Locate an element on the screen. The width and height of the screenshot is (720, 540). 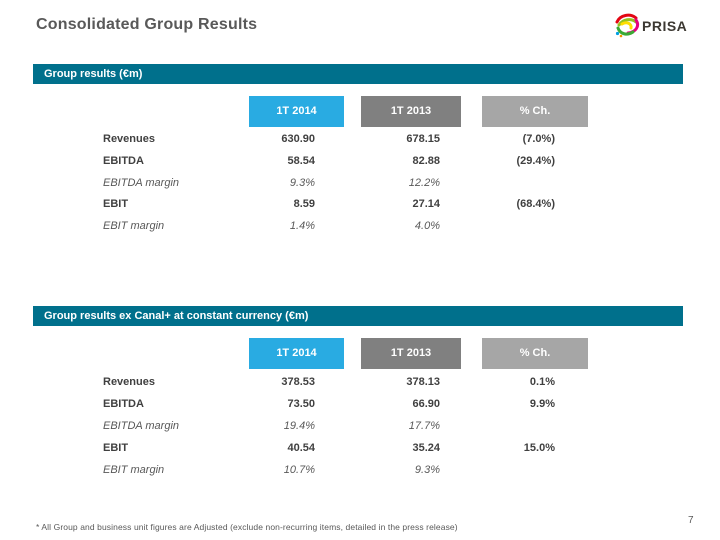
table-row: EBITDA margin 9.3% 12.2% is located at coordinates (360, 188).